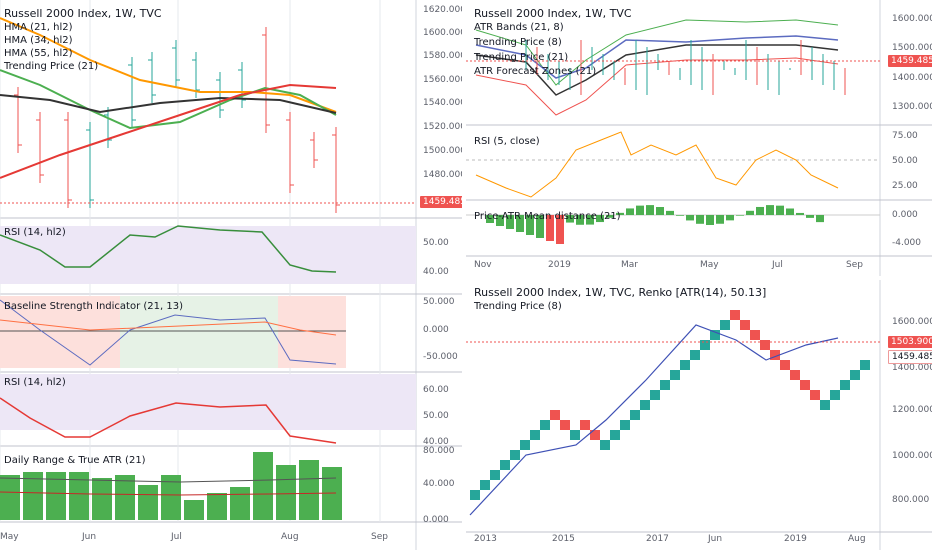 The image size is (932, 550). I want to click on left-ytick: 1500.000, so click(442, 151).